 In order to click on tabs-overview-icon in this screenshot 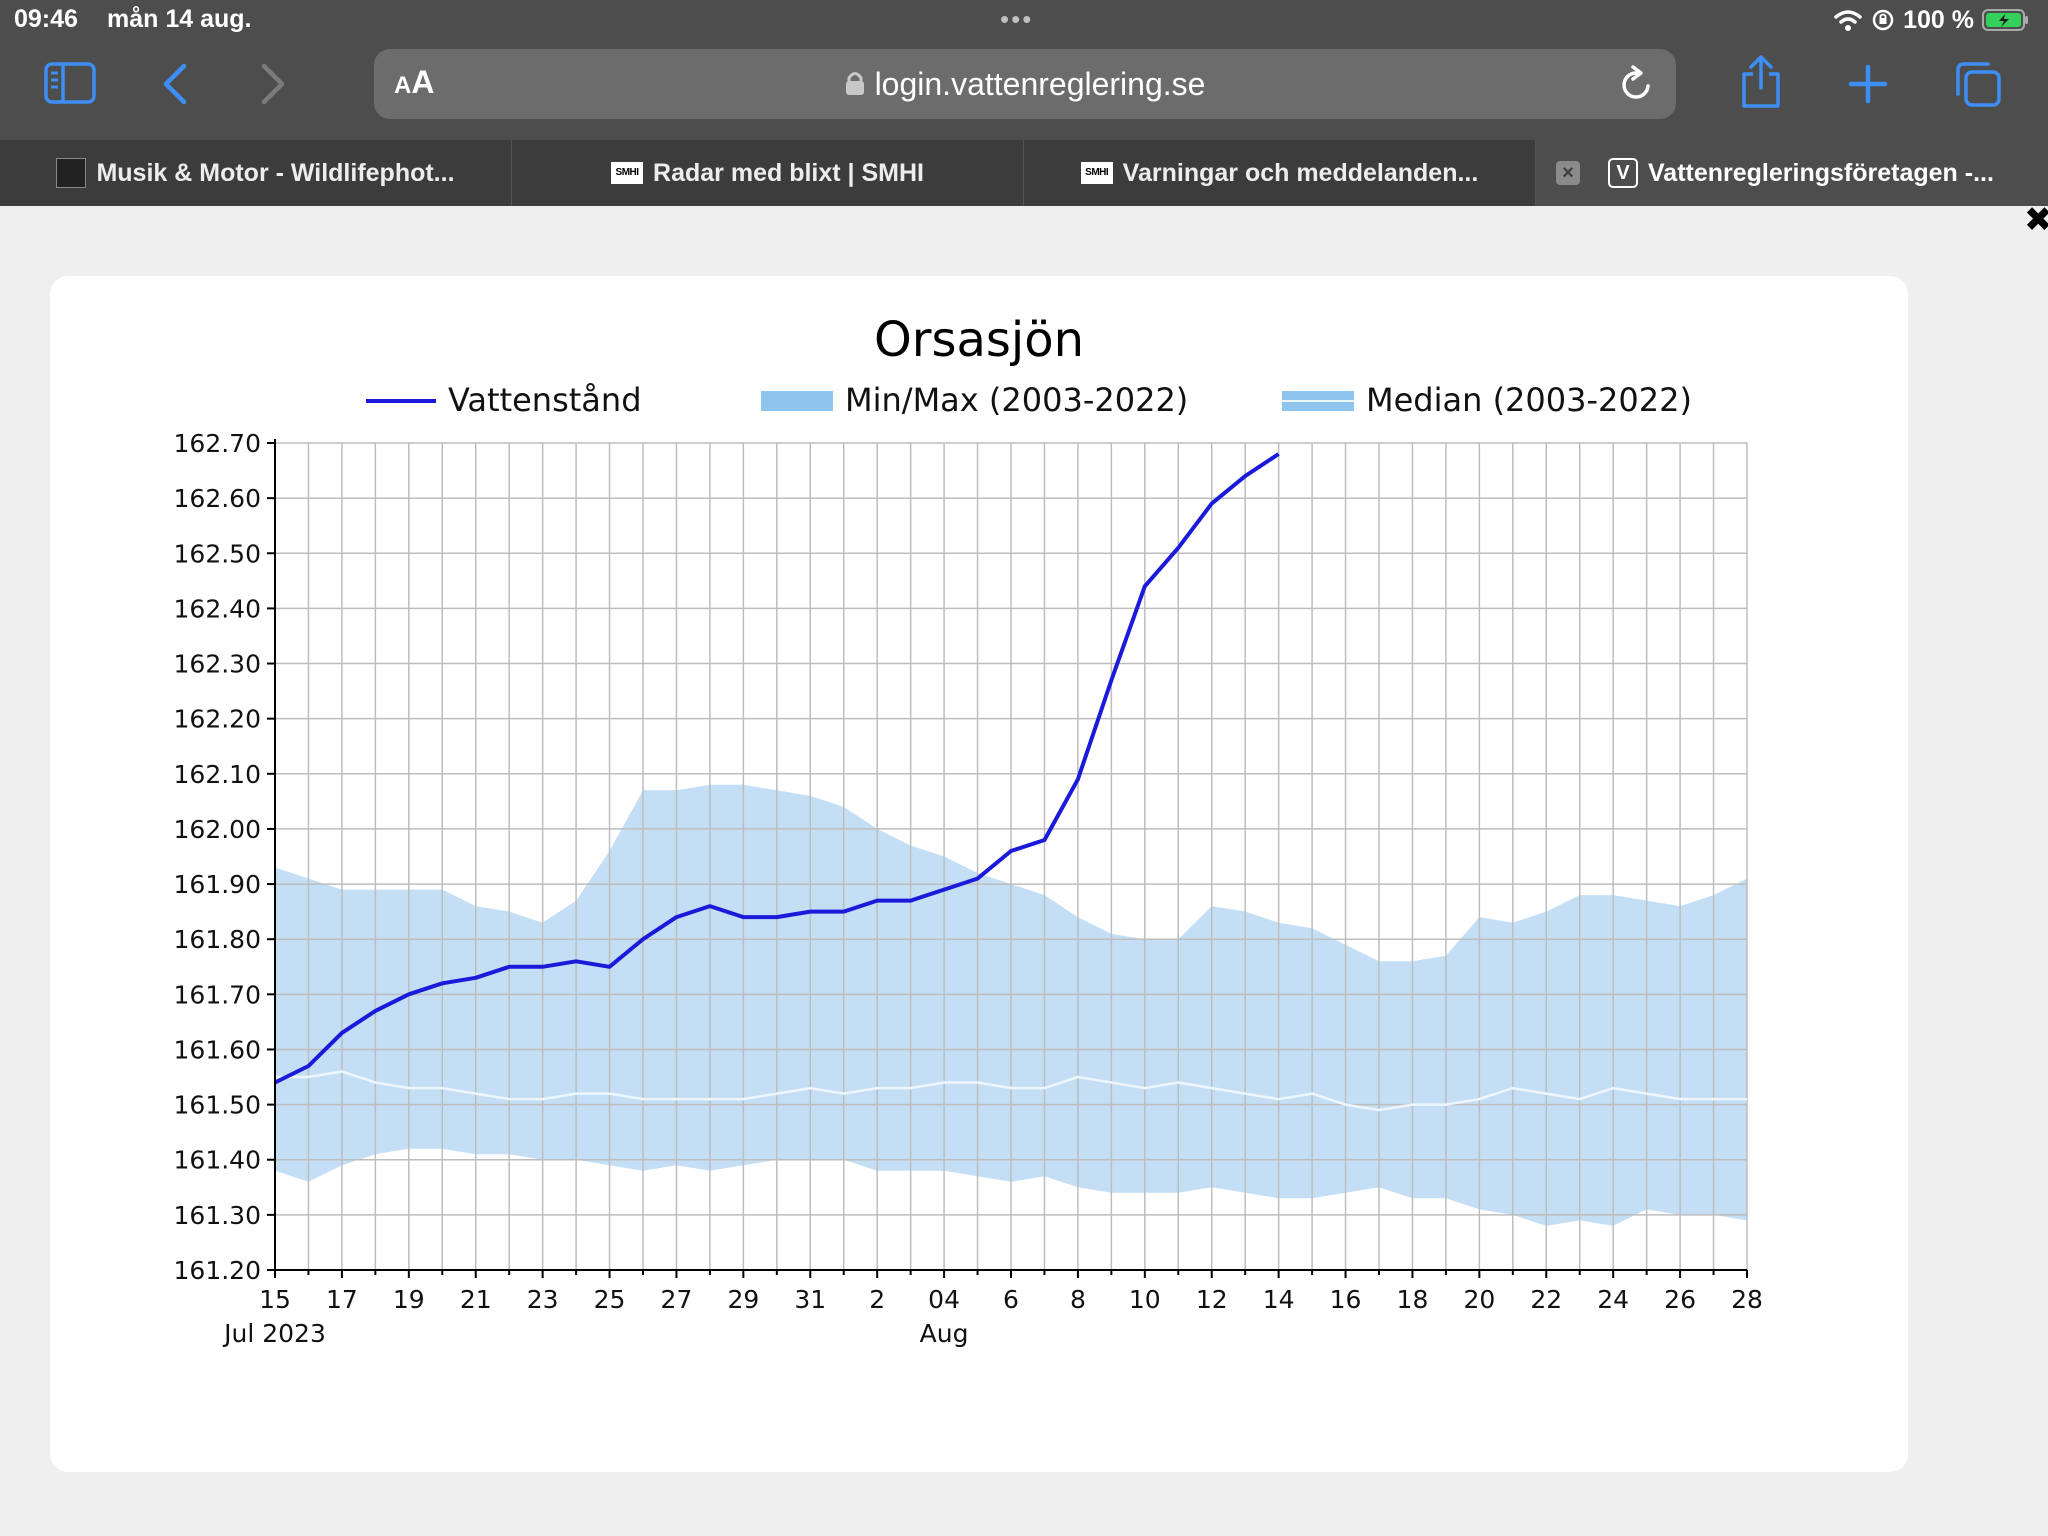, I will do `click(1978, 84)`.